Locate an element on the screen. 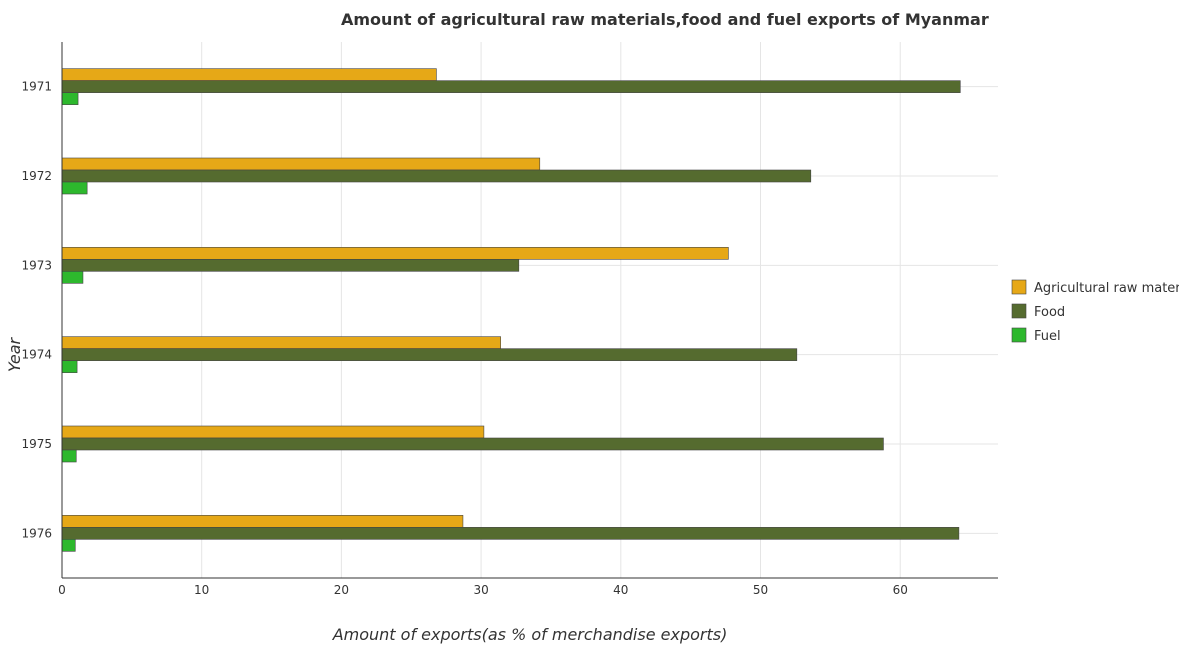 The width and height of the screenshot is (1179, 650). x-tick-label: 40 is located at coordinates (620, 590).